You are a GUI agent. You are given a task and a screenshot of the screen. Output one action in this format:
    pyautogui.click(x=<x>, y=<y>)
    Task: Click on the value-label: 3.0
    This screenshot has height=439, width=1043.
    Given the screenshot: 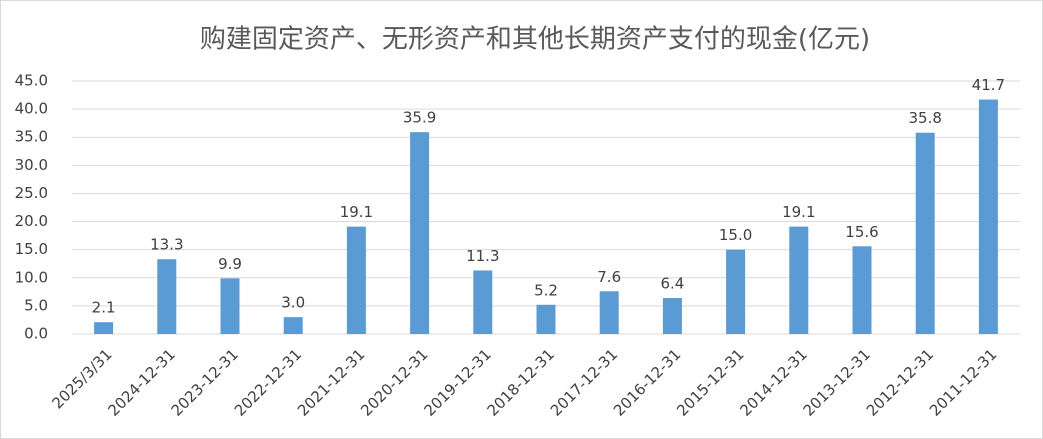 What is the action you would take?
    pyautogui.click(x=293, y=303)
    